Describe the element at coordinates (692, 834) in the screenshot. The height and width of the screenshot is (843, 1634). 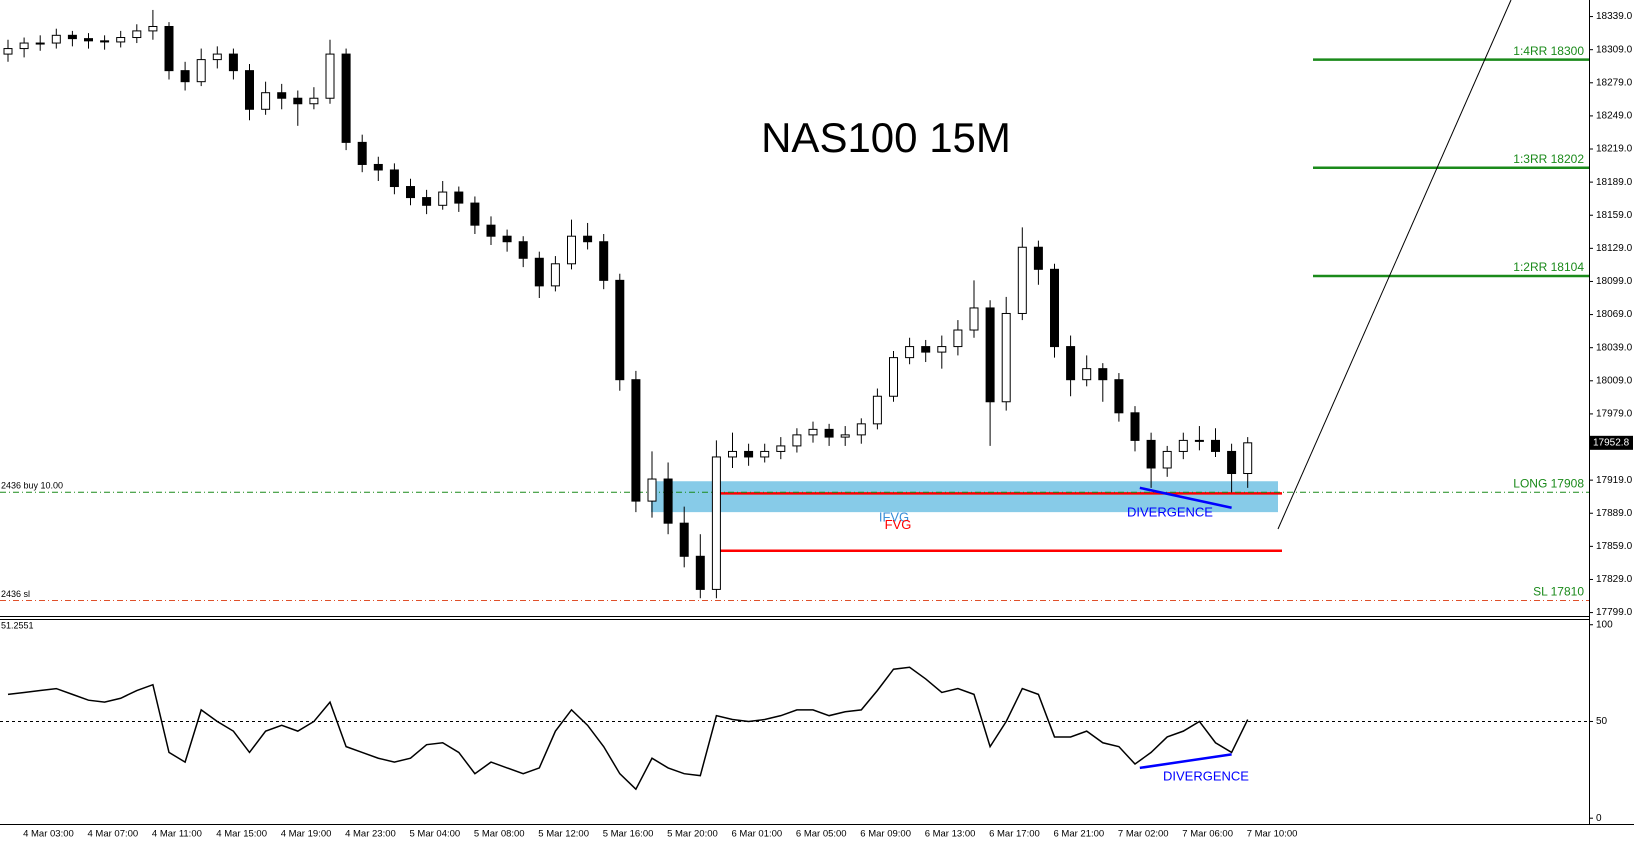
I see `x-tick-label: 5 Mar 20:00` at that location.